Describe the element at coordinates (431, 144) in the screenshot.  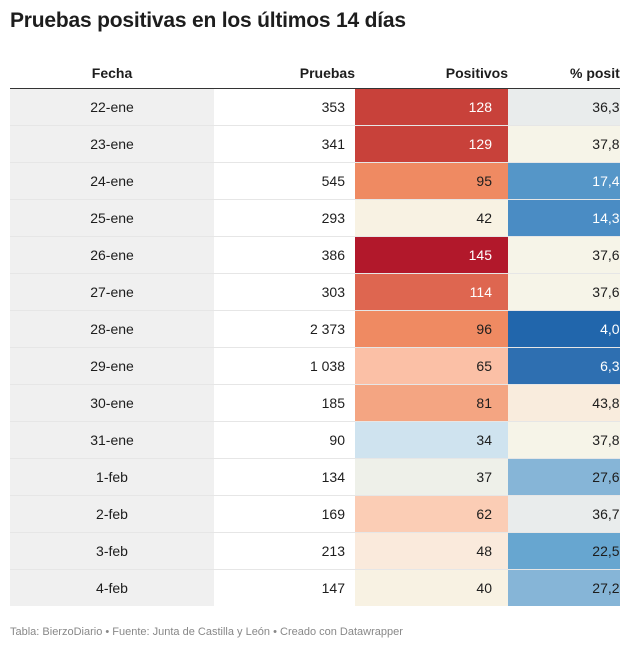
I see `cell-positivos: 129` at that location.